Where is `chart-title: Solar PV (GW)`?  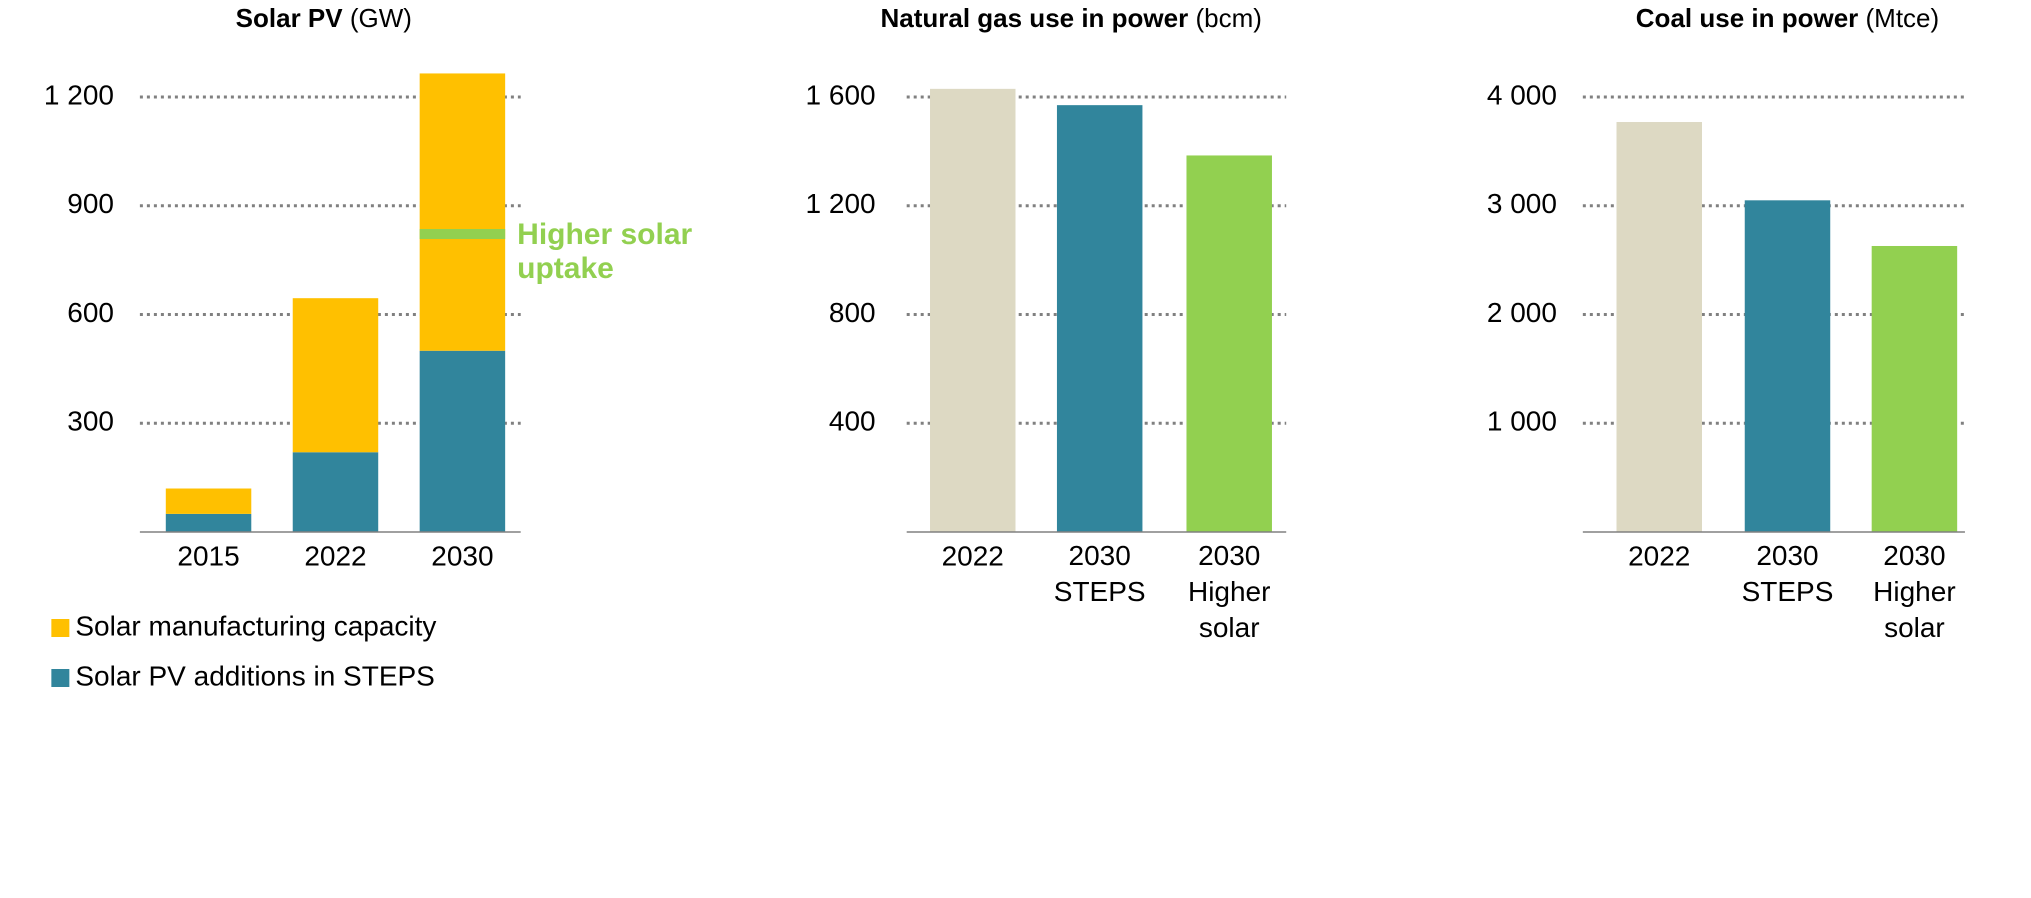 chart-title: Solar PV (GW) is located at coordinates (324, 18).